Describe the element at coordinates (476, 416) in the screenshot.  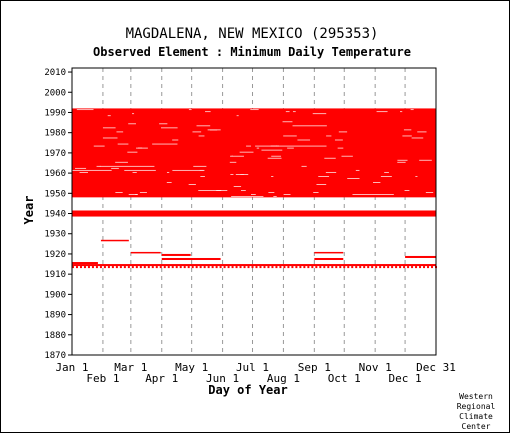
I see `credit-line-3: Climate` at that location.